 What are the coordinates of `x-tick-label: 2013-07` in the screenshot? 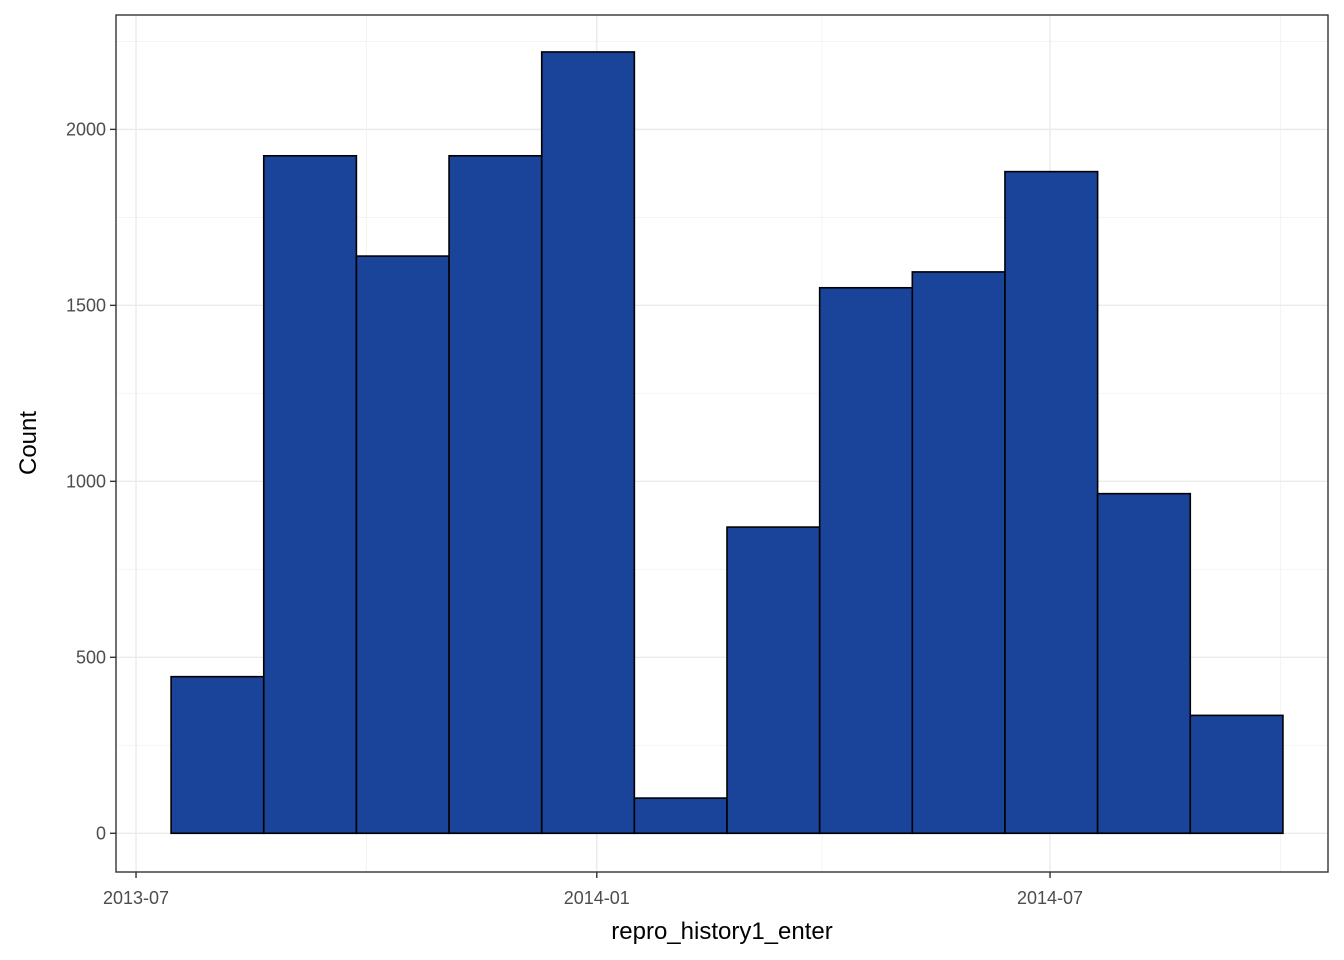 It's located at (136, 898).